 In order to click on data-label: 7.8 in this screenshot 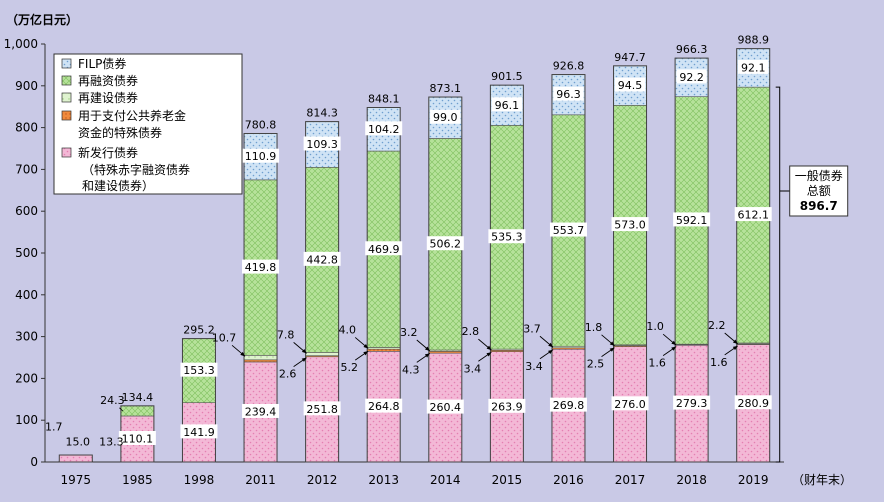, I will do `click(286, 334)`.